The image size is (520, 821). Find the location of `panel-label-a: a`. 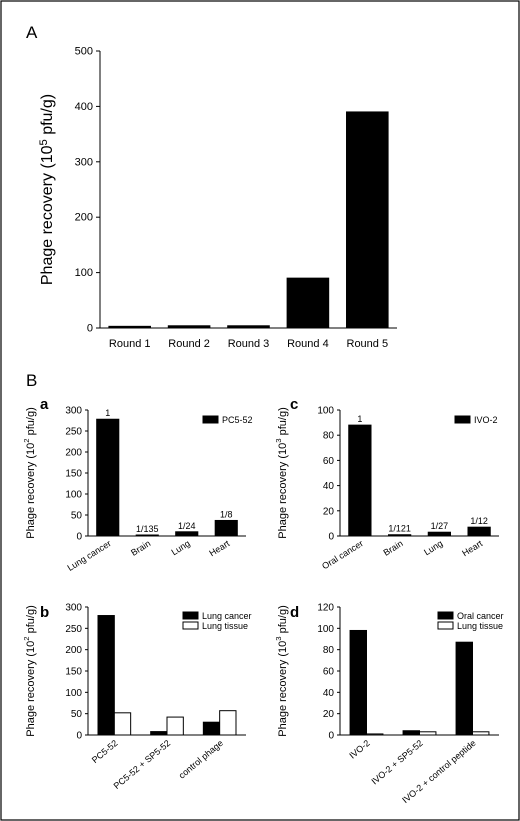

panel-label-a: a is located at coordinates (44, 404).